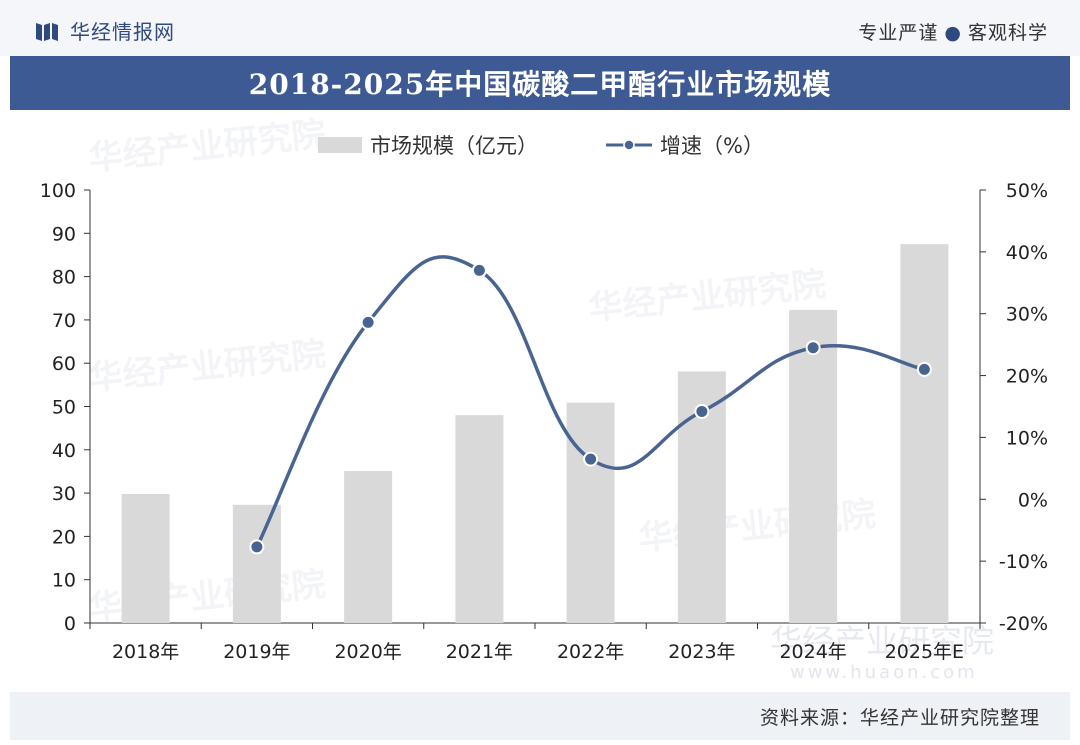 The width and height of the screenshot is (1080, 745). Describe the element at coordinates (64, 234) in the screenshot. I see `y-left-tick-label: 90` at that location.